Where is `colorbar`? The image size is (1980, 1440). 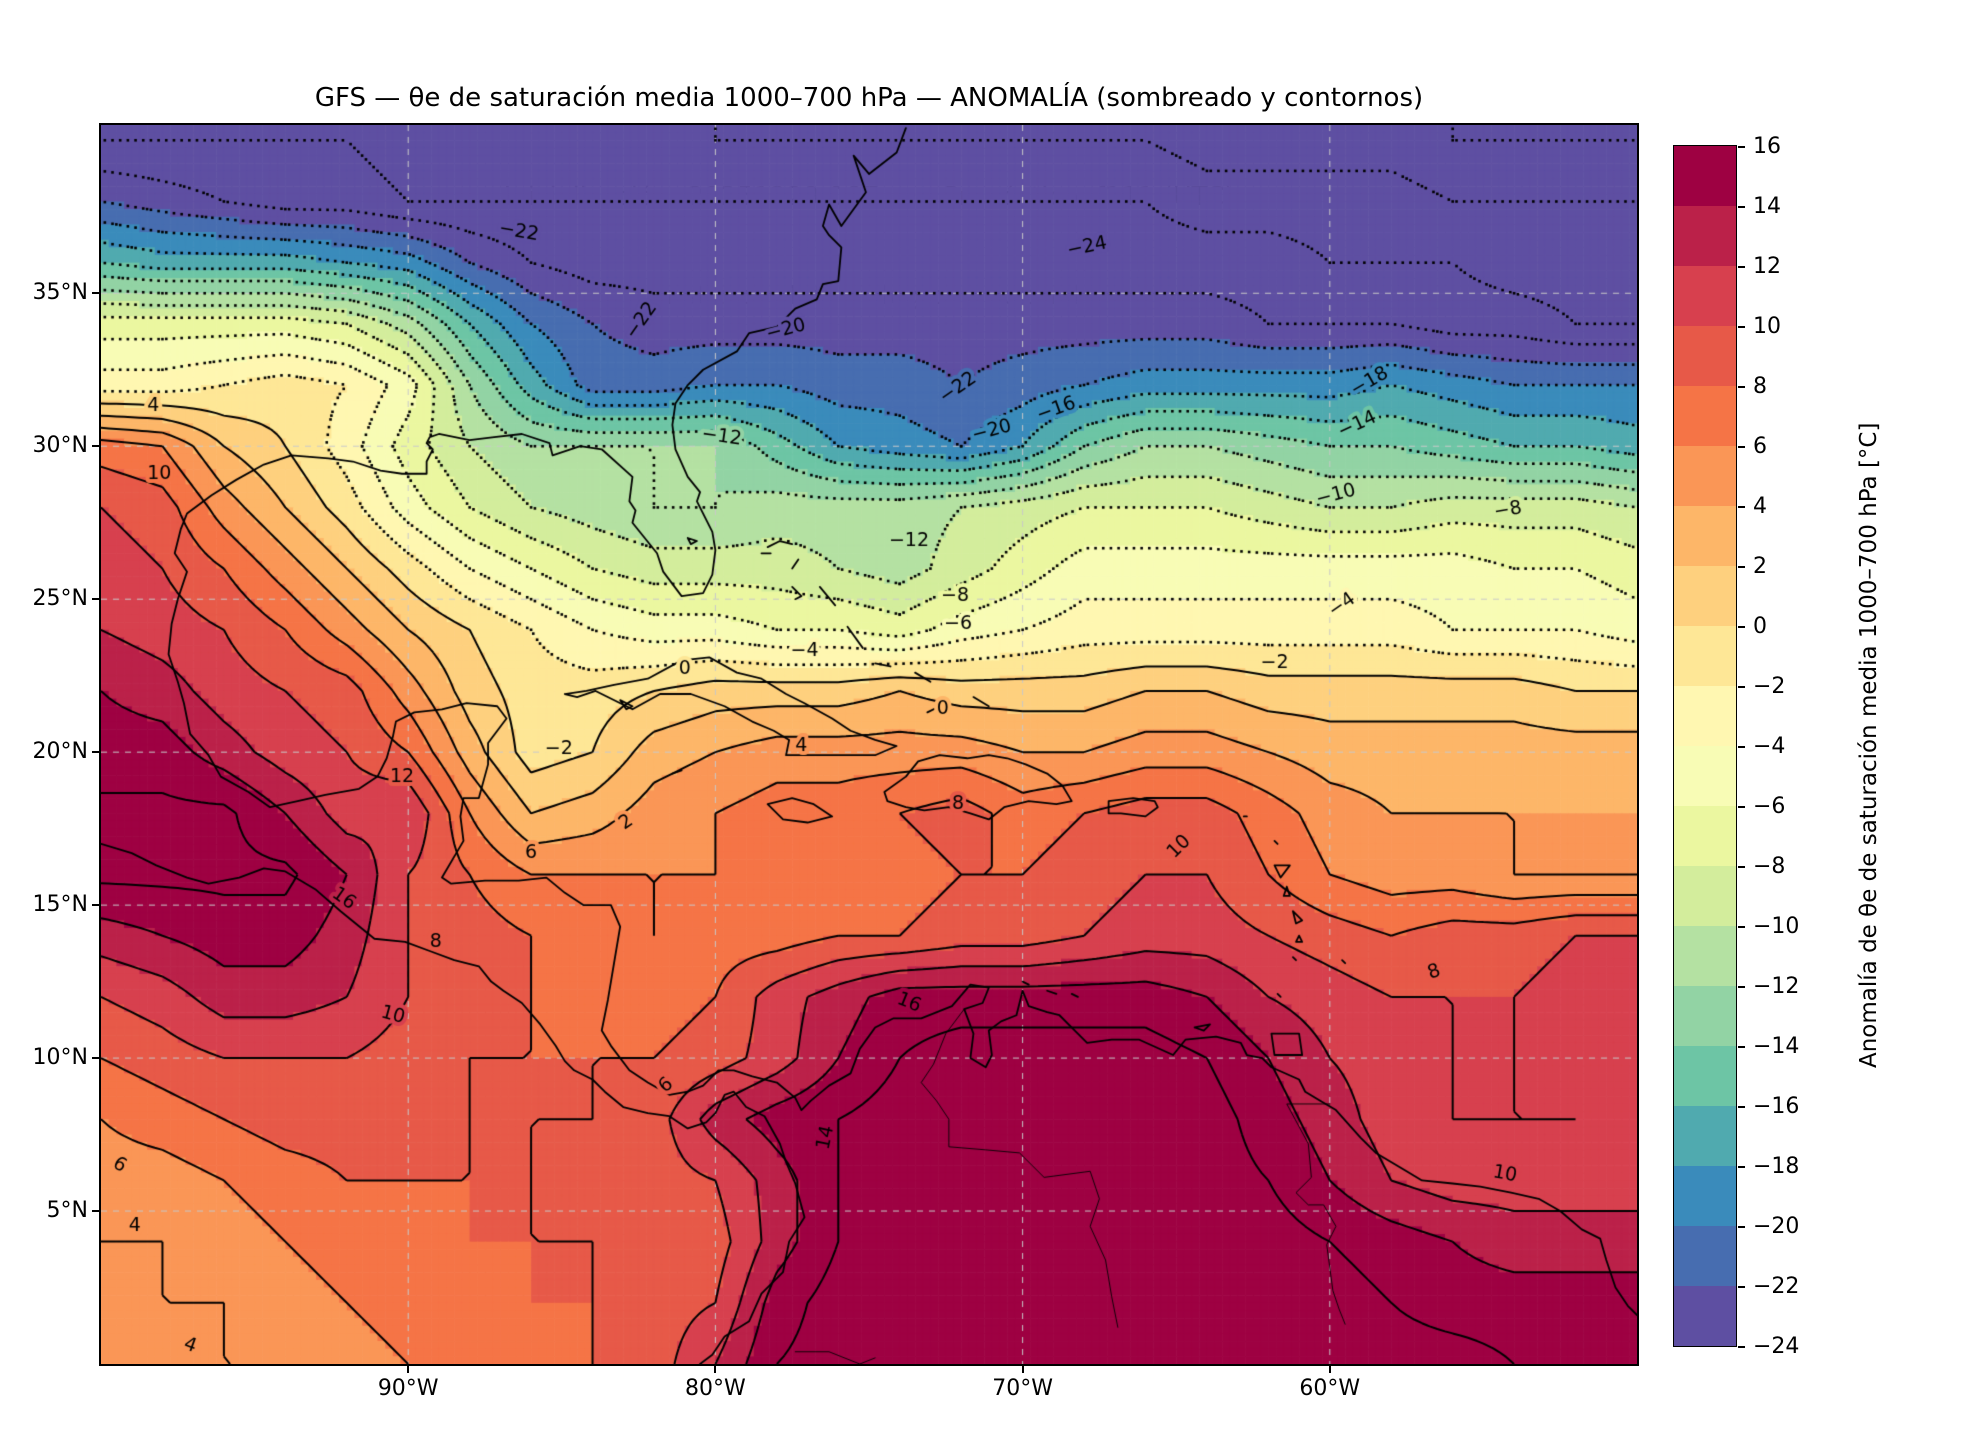 colorbar is located at coordinates (1705, 746).